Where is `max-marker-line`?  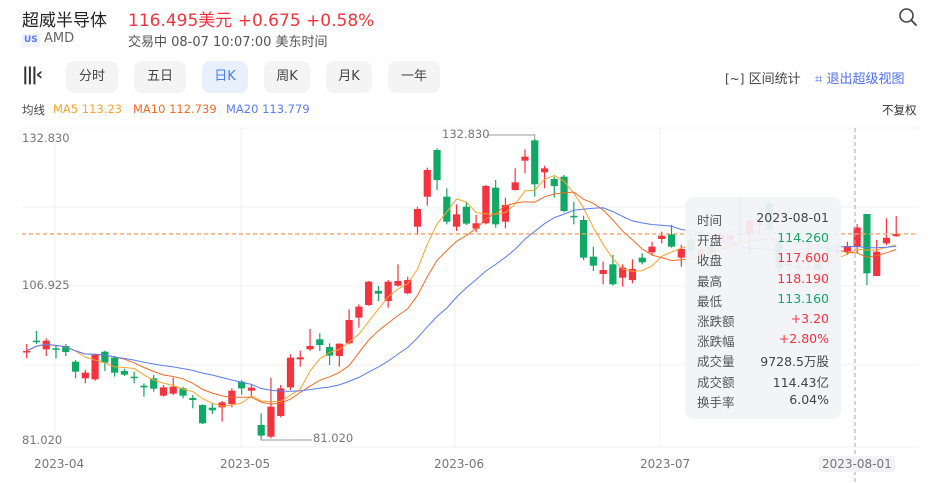
max-marker-line is located at coordinates (511, 136).